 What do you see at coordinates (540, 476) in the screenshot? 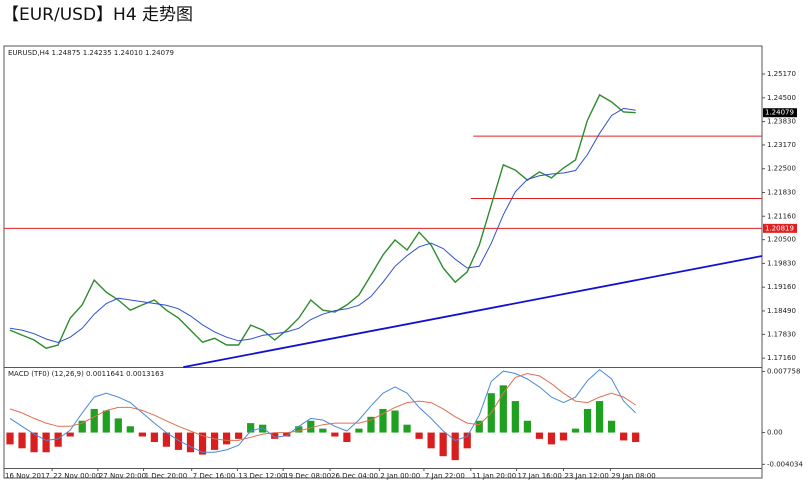
I see `x-tick-label: 17 Jan 16:00` at bounding box center [540, 476].